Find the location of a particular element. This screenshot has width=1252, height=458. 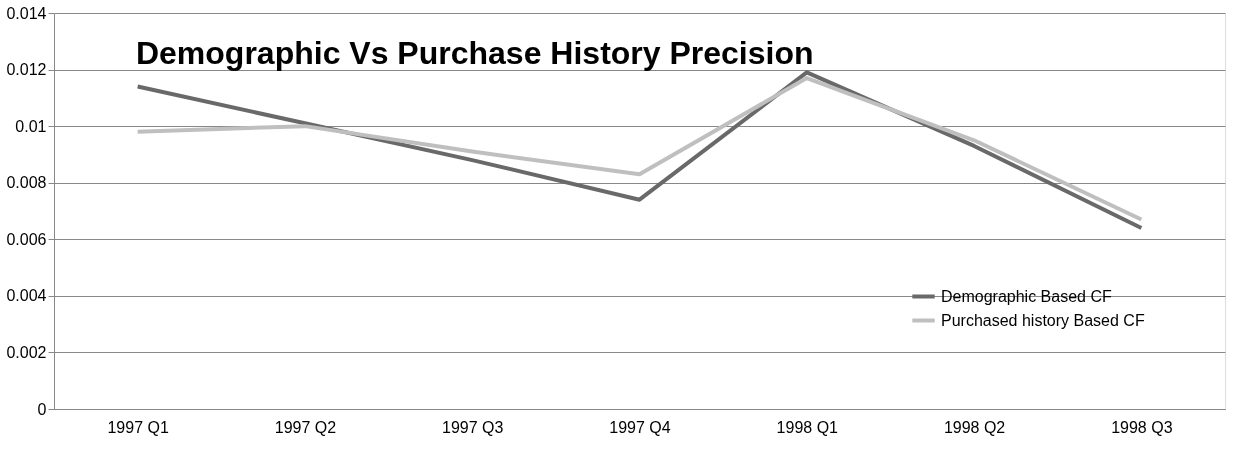

x-tick-label: 1998 Q1 is located at coordinates (807, 427).